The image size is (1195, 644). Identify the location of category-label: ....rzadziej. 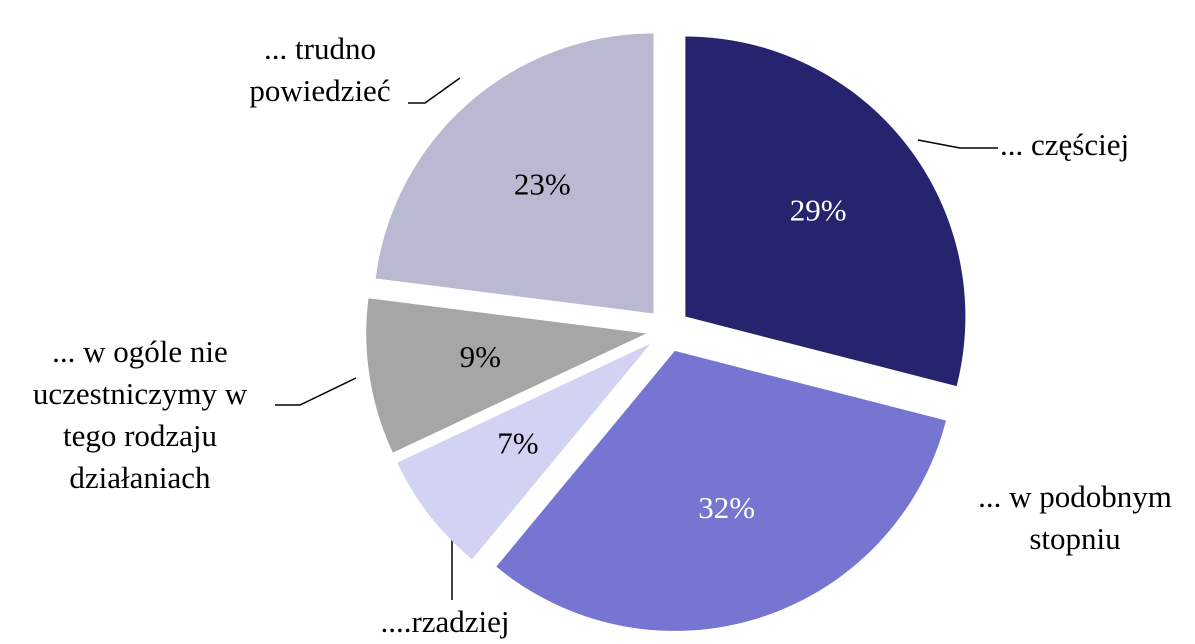
(444, 621).